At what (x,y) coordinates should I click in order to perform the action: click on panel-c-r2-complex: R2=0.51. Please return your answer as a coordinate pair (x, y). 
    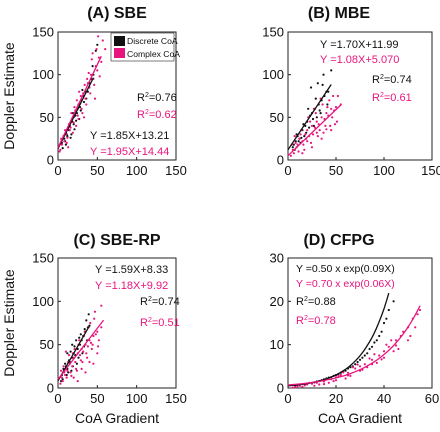
    Looking at the image, I should click on (160, 323).